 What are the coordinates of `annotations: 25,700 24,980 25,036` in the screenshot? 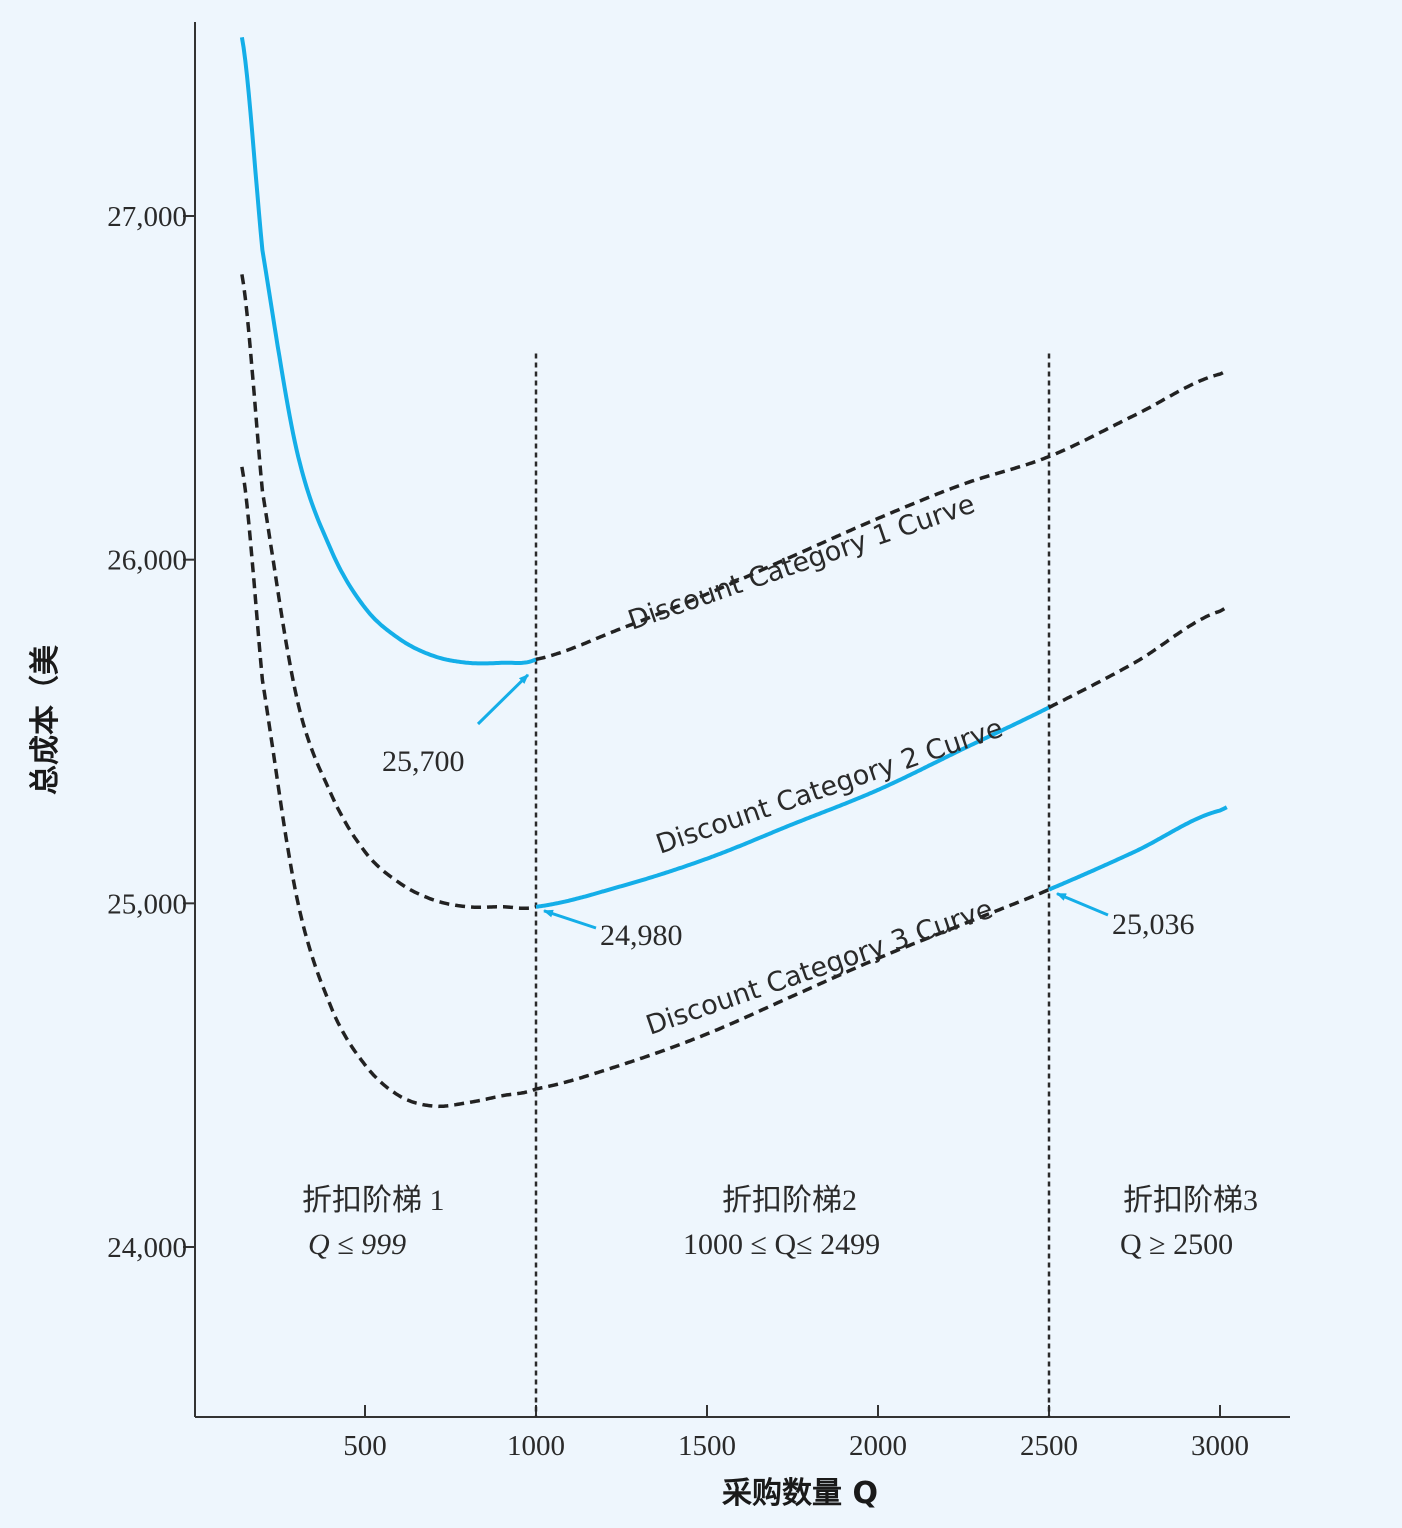 It's located at (788, 812).